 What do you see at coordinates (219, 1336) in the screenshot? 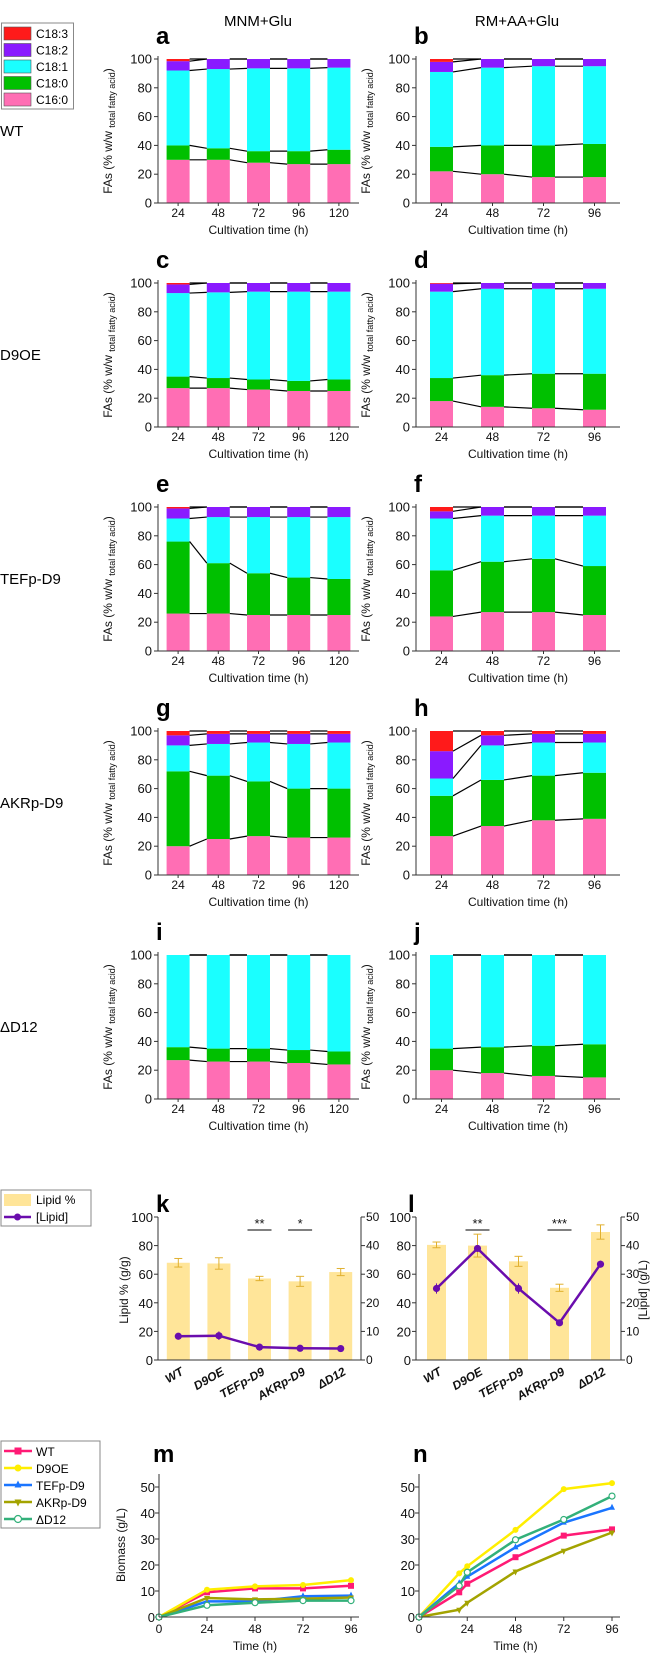
I see `point-lipid-conc` at bounding box center [219, 1336].